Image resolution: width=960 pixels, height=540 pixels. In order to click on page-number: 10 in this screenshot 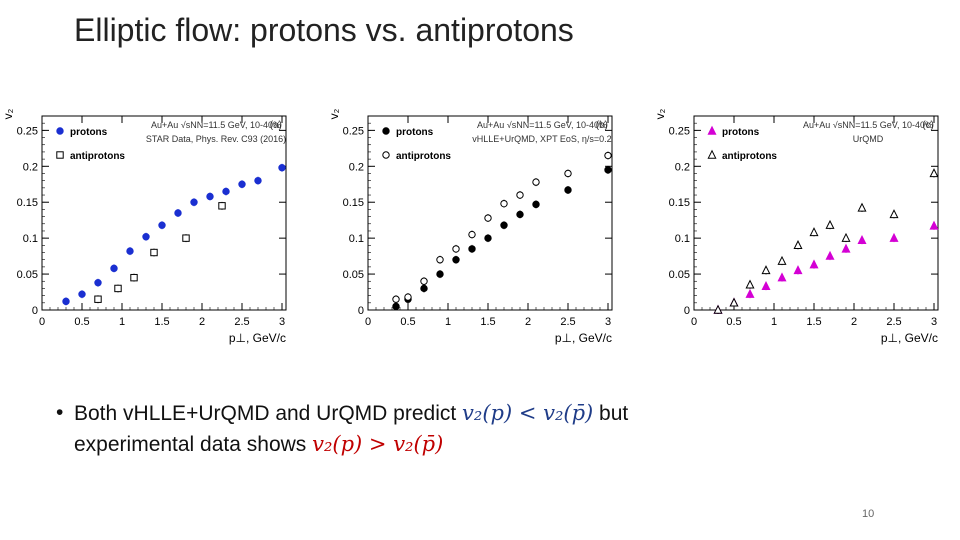, I will do `click(868, 514)`.